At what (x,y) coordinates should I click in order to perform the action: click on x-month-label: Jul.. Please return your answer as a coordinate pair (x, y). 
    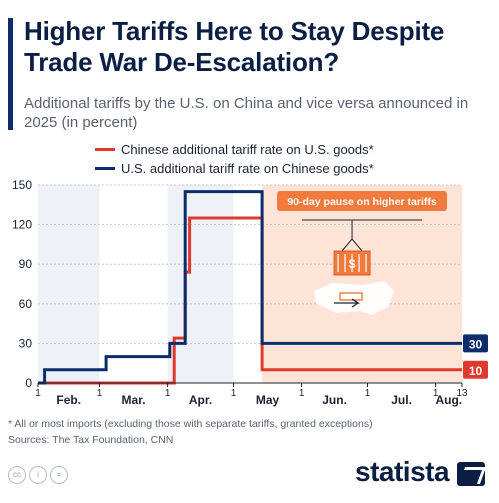
    Looking at the image, I should click on (401, 400).